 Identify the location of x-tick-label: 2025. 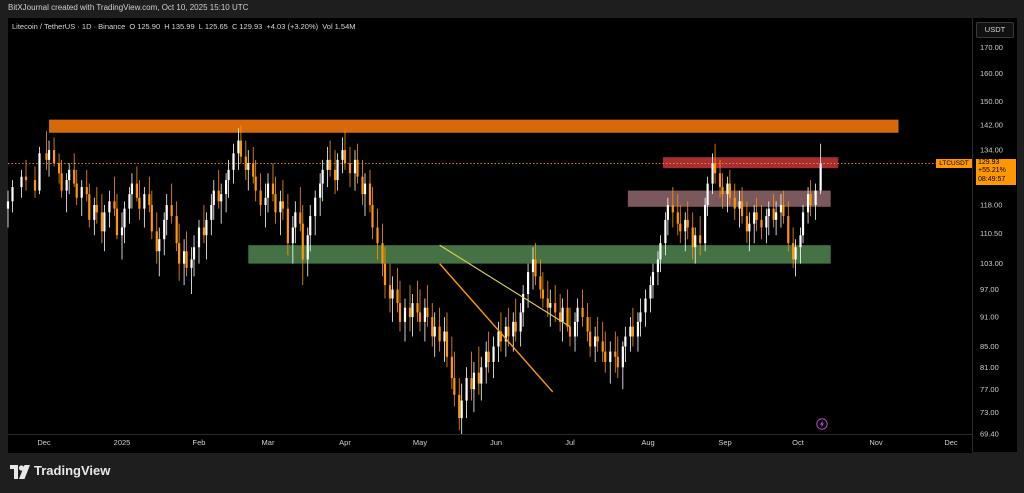
(122, 442).